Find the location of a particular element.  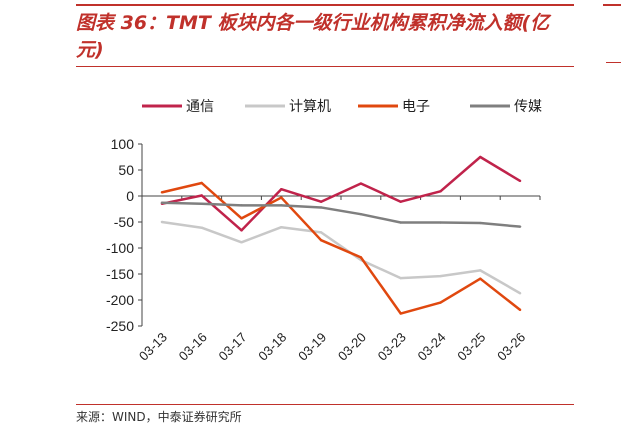

point-通信-03-20 is located at coordinates (361, 183).